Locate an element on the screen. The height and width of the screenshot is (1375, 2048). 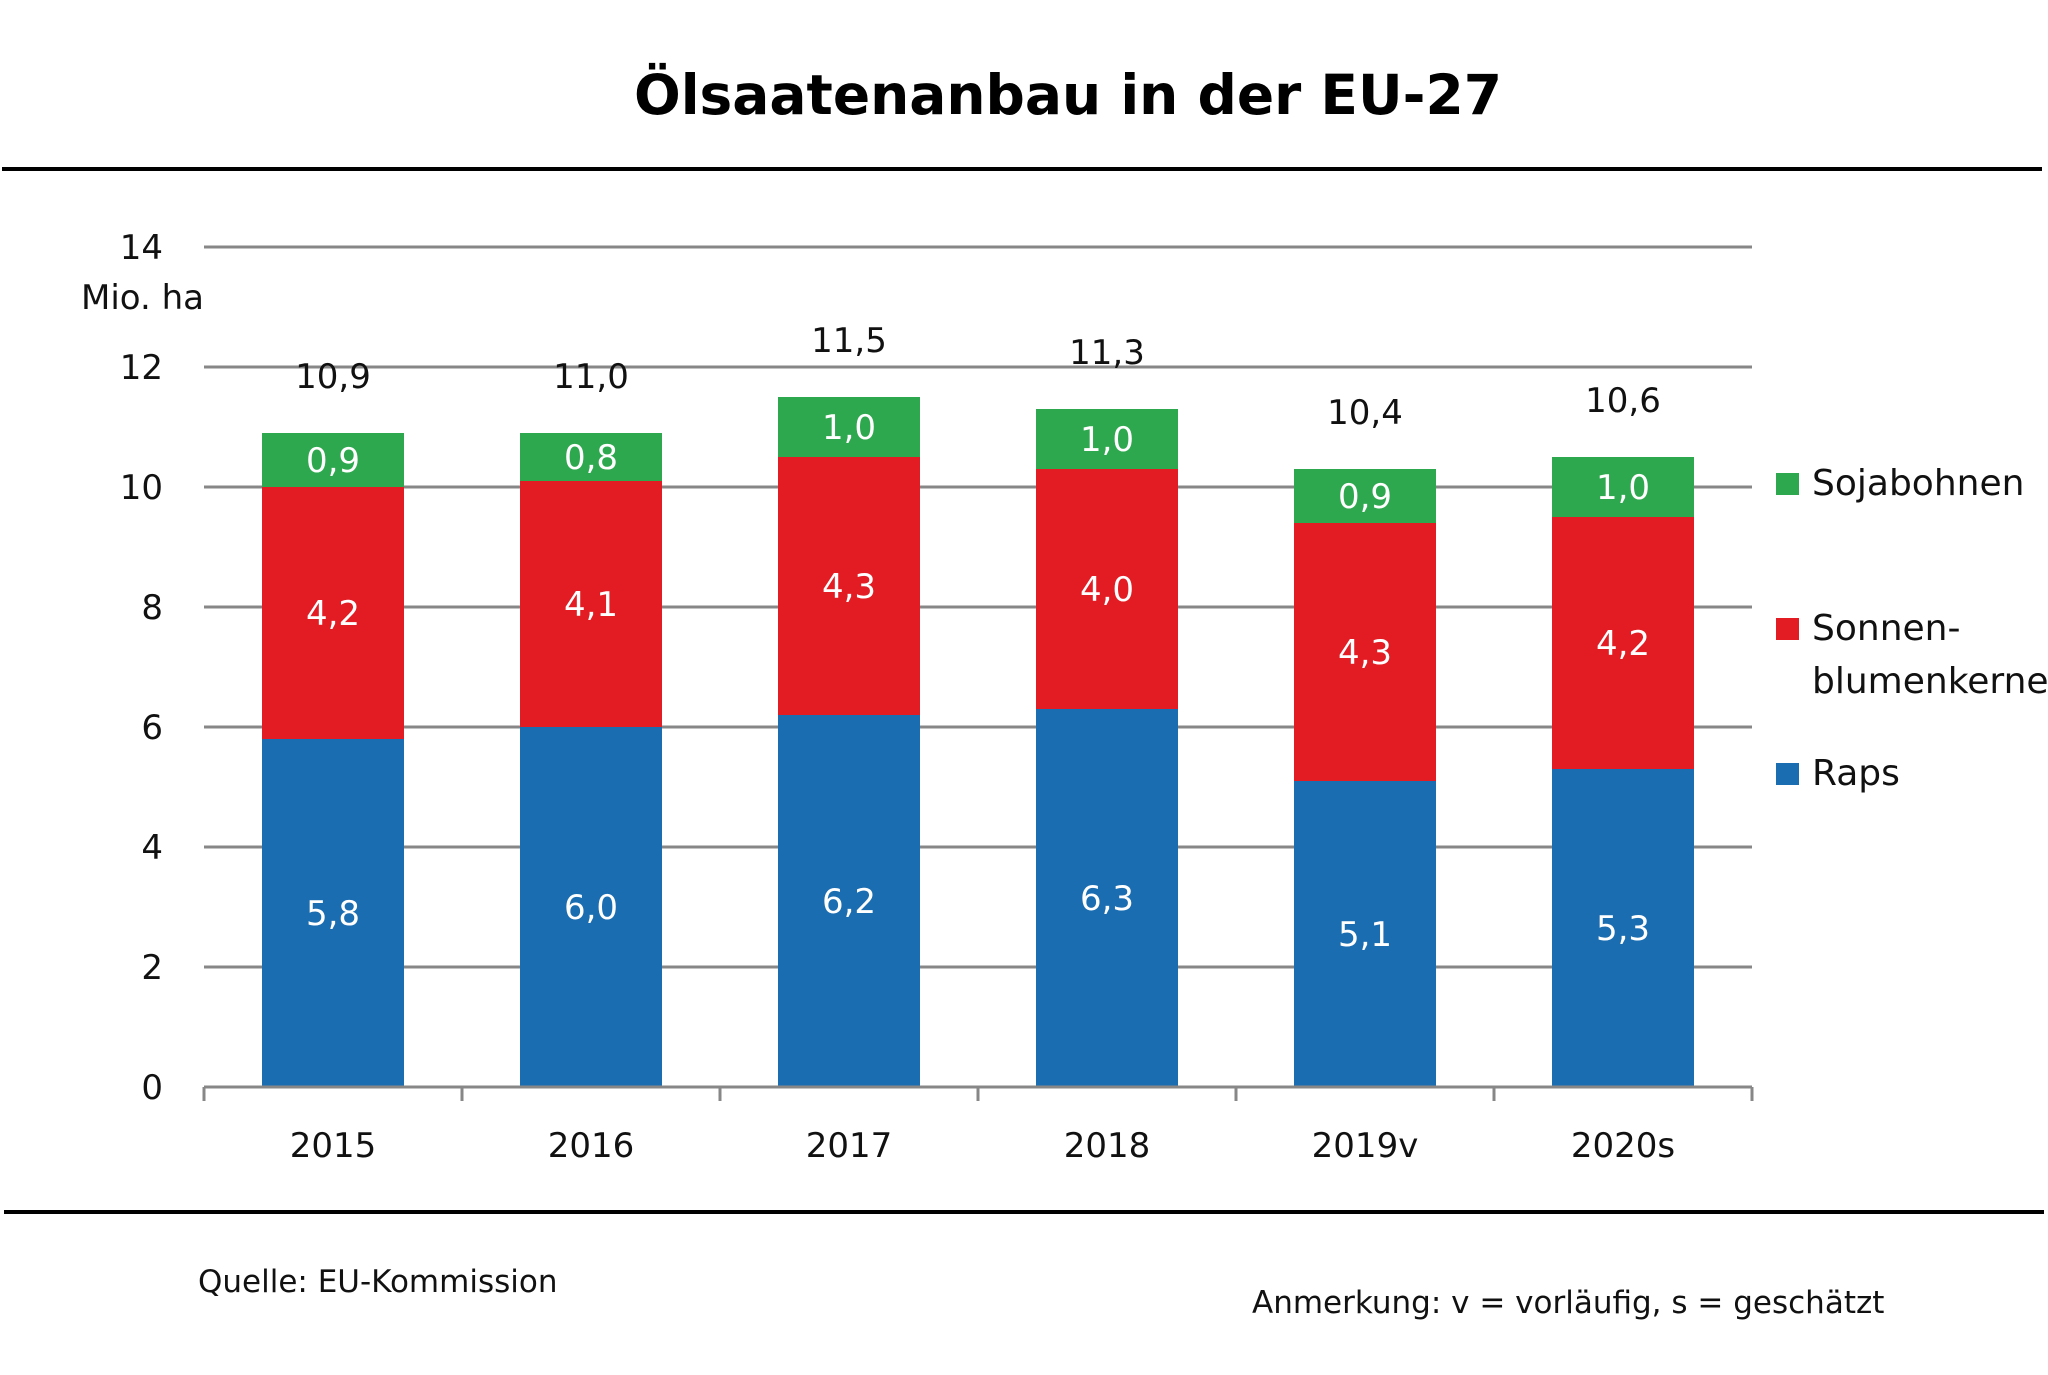
bar-group-2016: 6,0 4,1 0,8 is located at coordinates (591, 760).